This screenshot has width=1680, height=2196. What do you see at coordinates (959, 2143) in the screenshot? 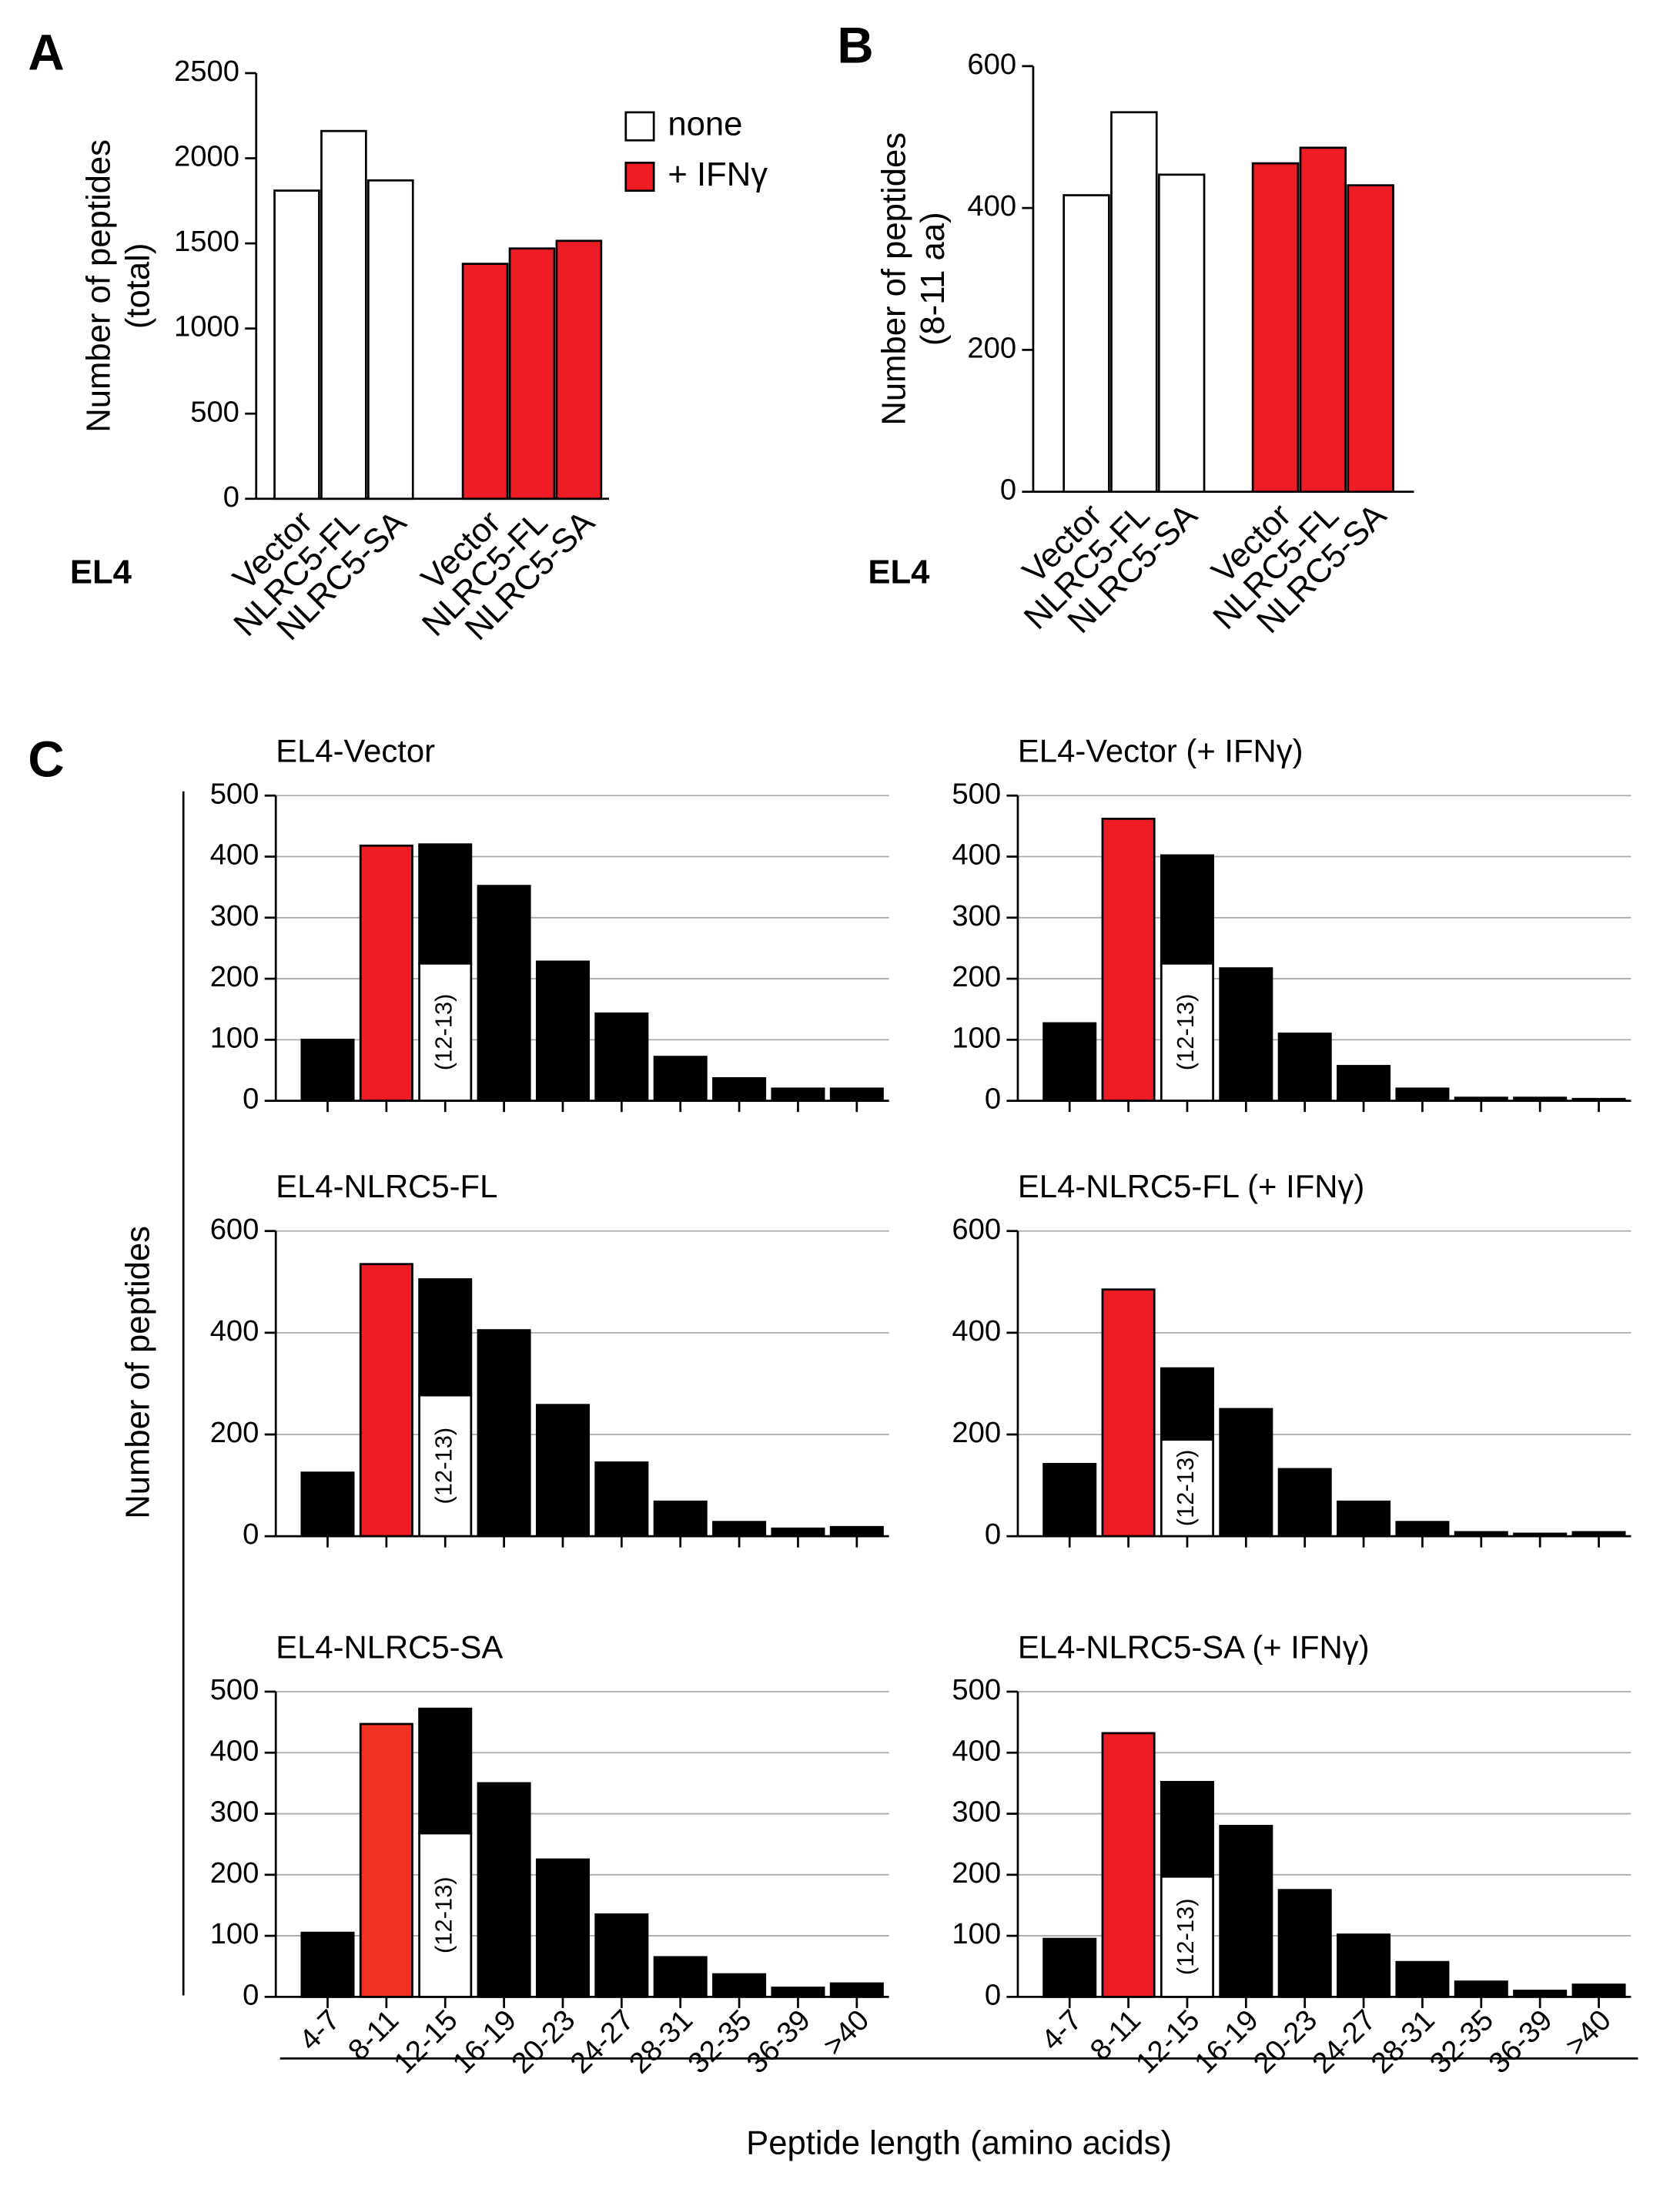
I see `x-axis-label: Peptide length (amino acids)` at bounding box center [959, 2143].